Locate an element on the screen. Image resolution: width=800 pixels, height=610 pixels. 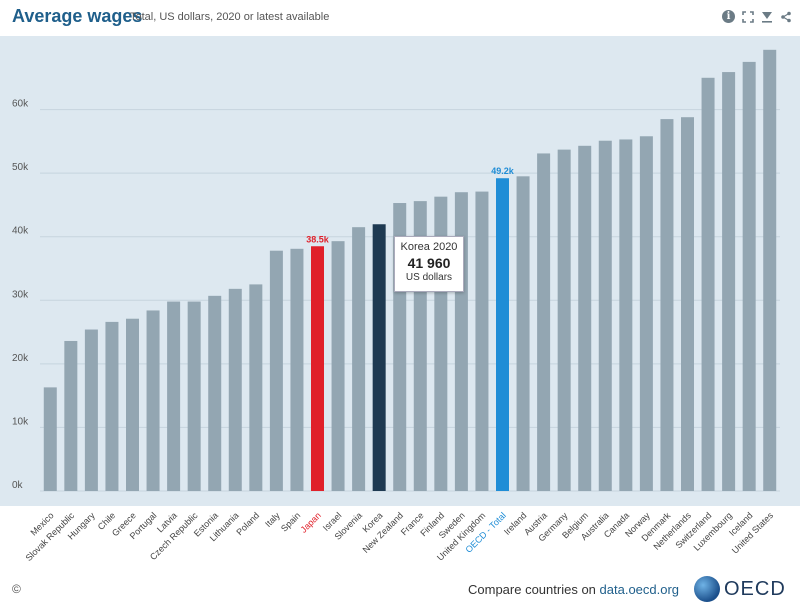
y-tick-label: 20k is located at coordinates (20, 358).